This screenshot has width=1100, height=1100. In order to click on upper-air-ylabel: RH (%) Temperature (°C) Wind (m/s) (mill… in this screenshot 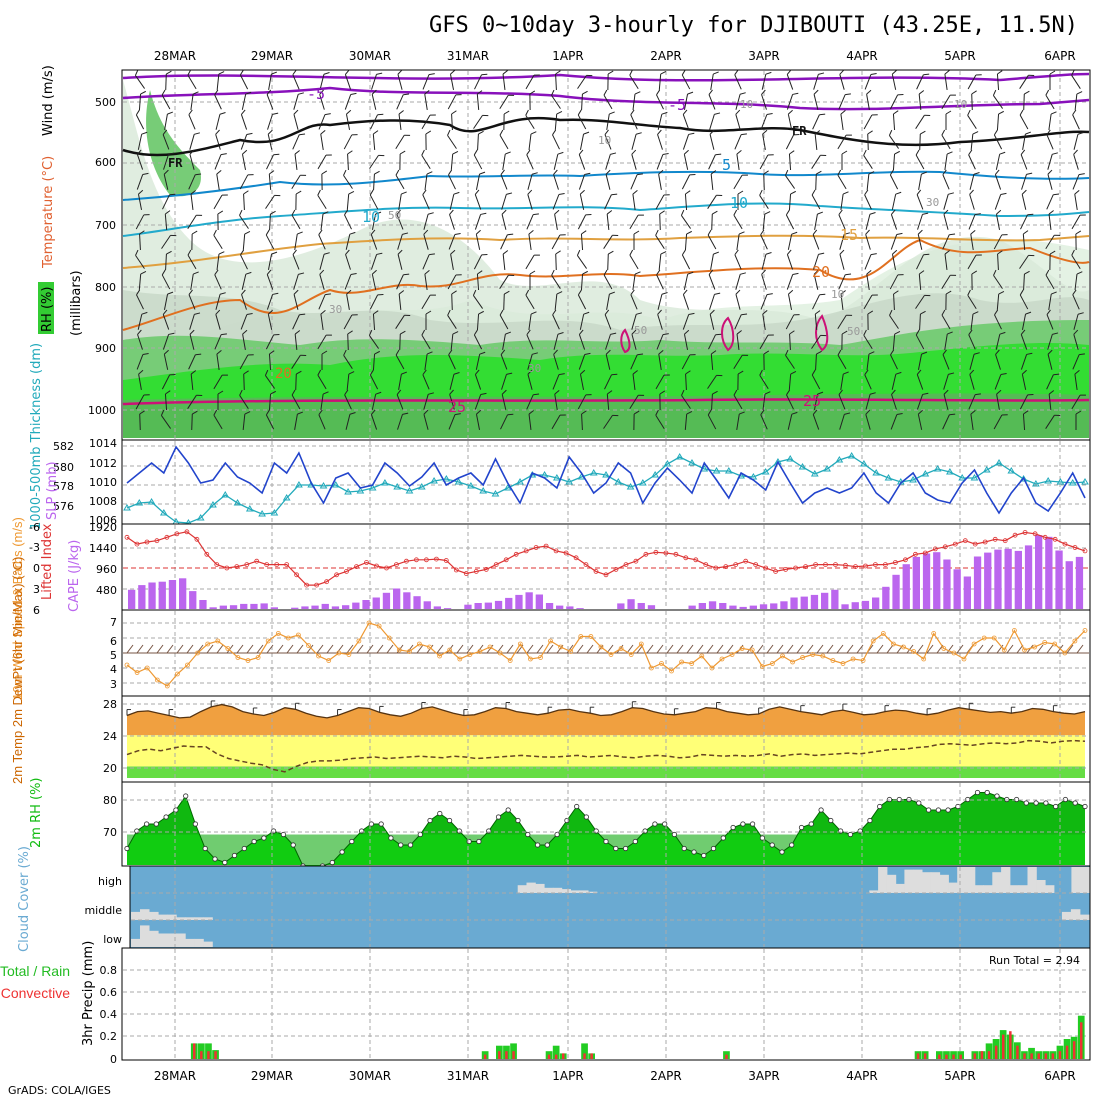, I will do `click(61, 200)`.